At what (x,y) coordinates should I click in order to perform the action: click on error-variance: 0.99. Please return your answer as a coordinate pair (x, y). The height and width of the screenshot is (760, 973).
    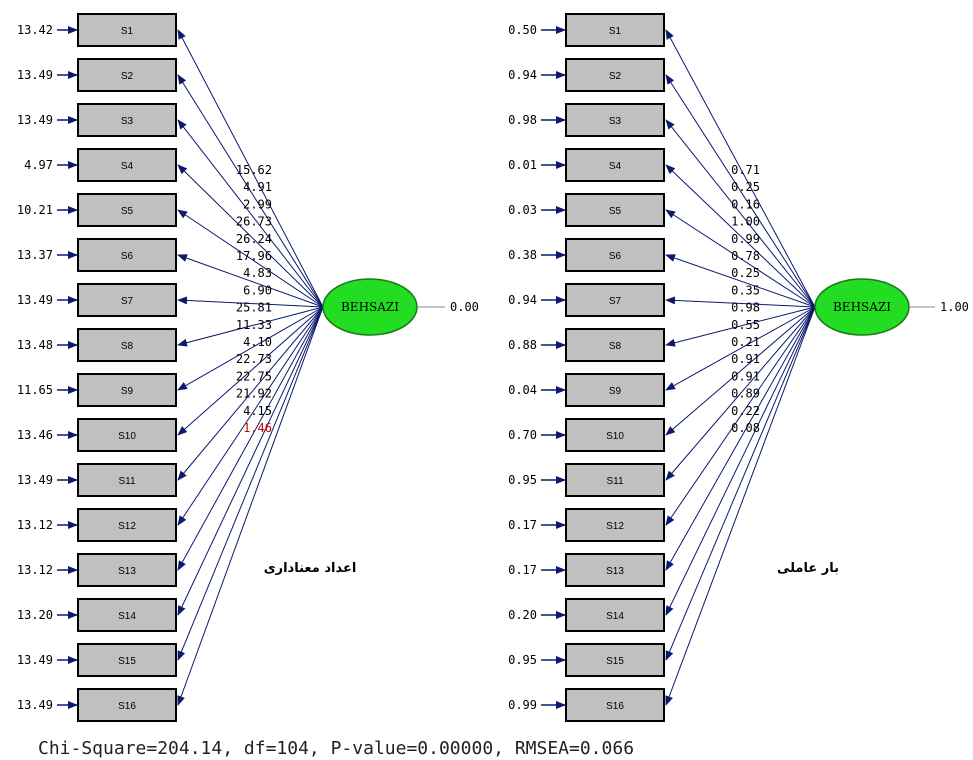
    Looking at the image, I should click on (522, 705).